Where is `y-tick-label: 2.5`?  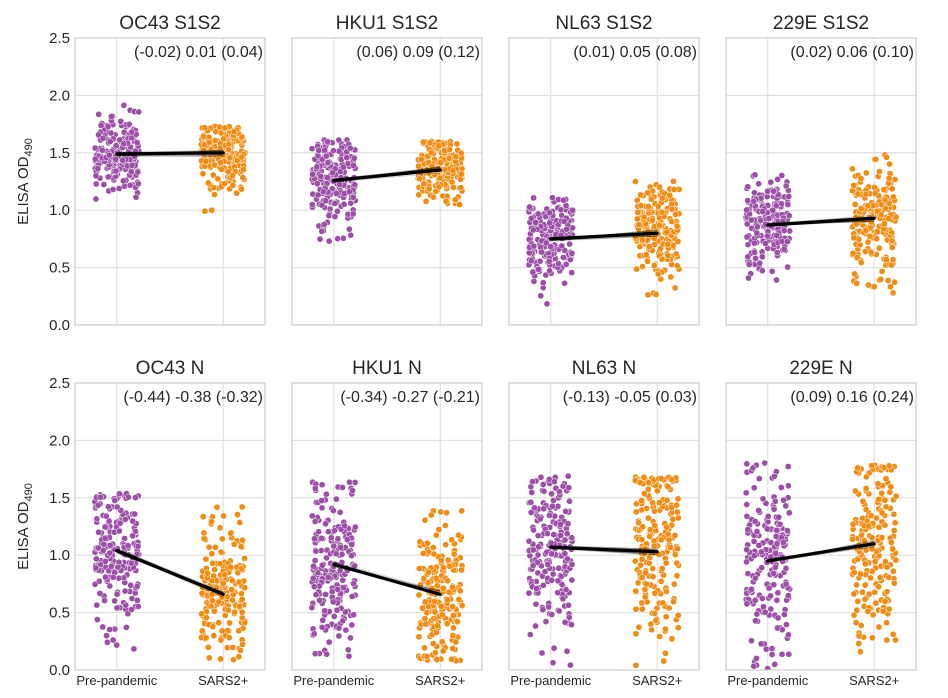 y-tick-label: 2.5 is located at coordinates (59, 38).